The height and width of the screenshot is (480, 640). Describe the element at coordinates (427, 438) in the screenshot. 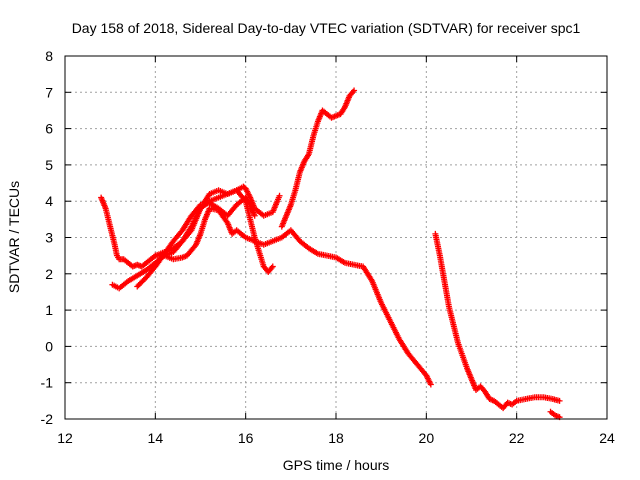

I see `x-tick-label: 20` at that location.